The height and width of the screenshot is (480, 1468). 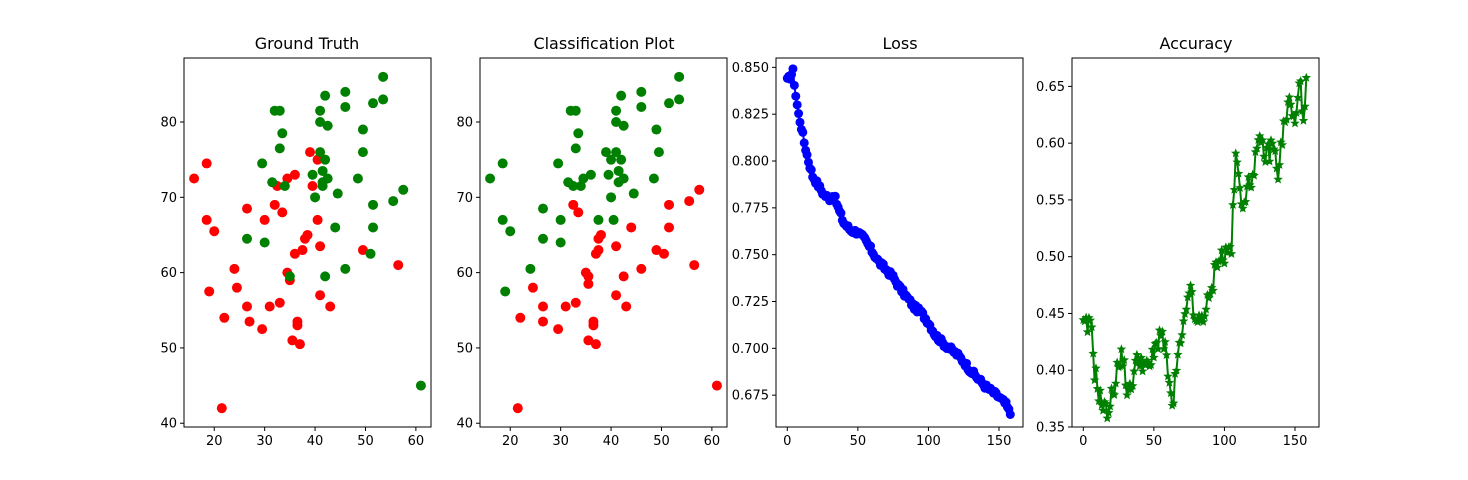 I want to click on accuracy-x-tick-label: 50, so click(x=1154, y=441).